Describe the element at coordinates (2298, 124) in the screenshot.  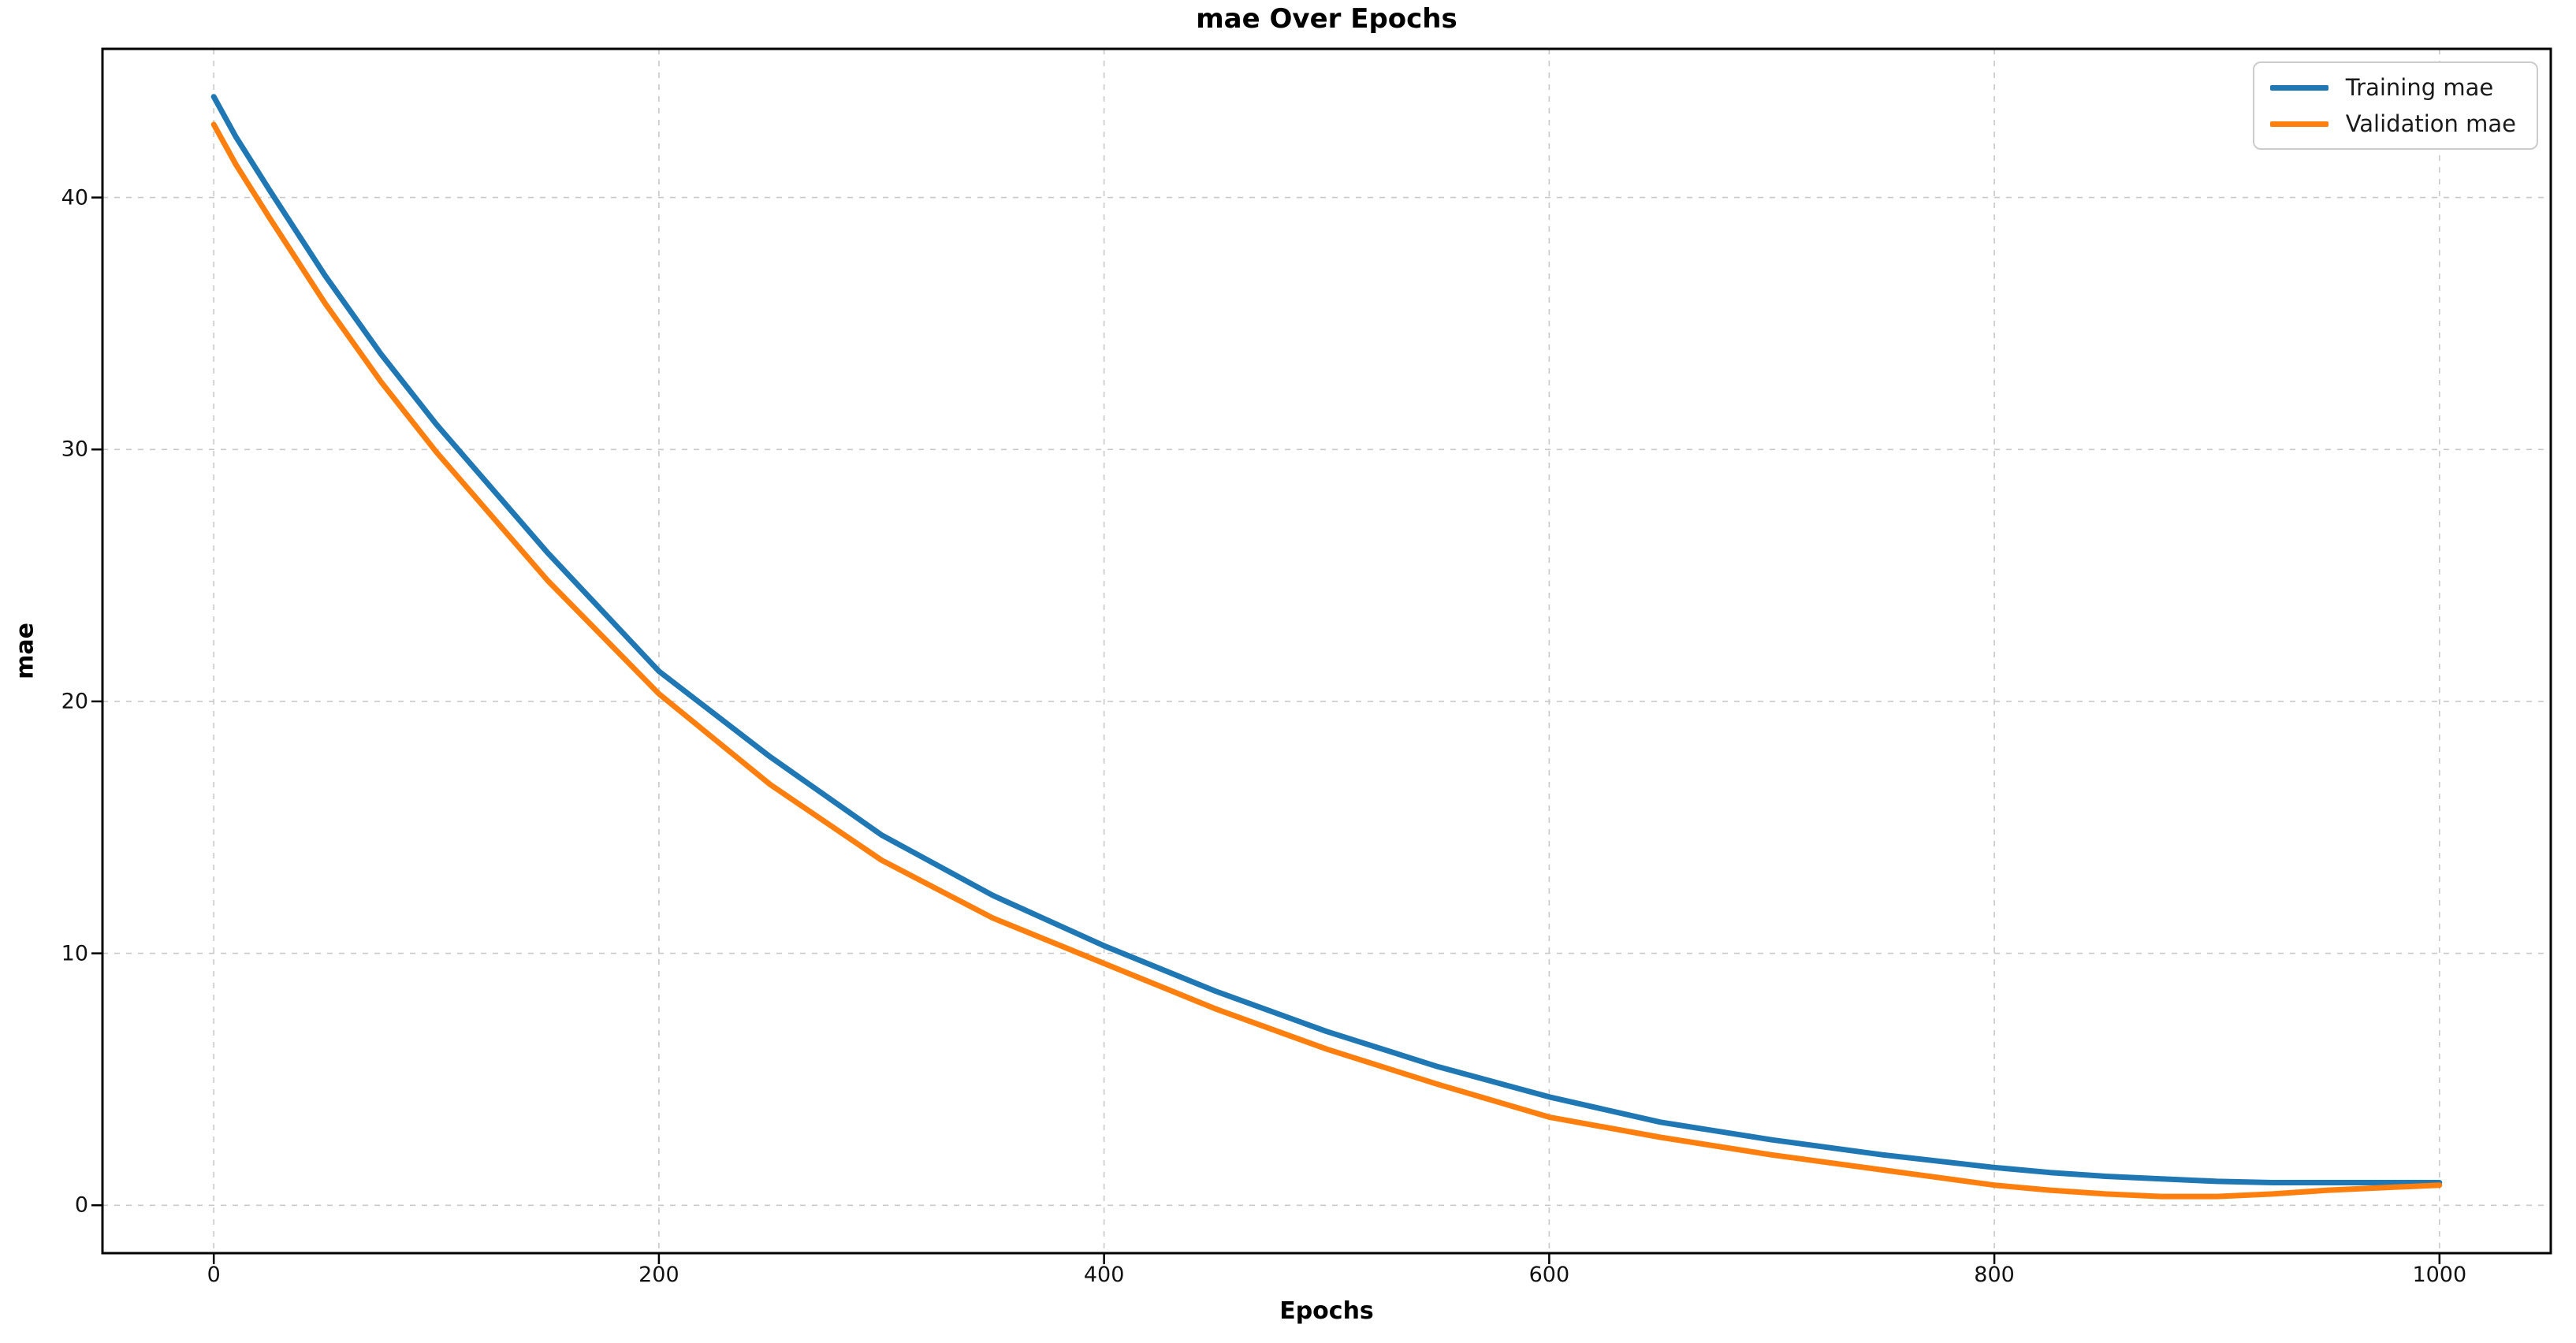
I see `validation-line-swatch` at that location.